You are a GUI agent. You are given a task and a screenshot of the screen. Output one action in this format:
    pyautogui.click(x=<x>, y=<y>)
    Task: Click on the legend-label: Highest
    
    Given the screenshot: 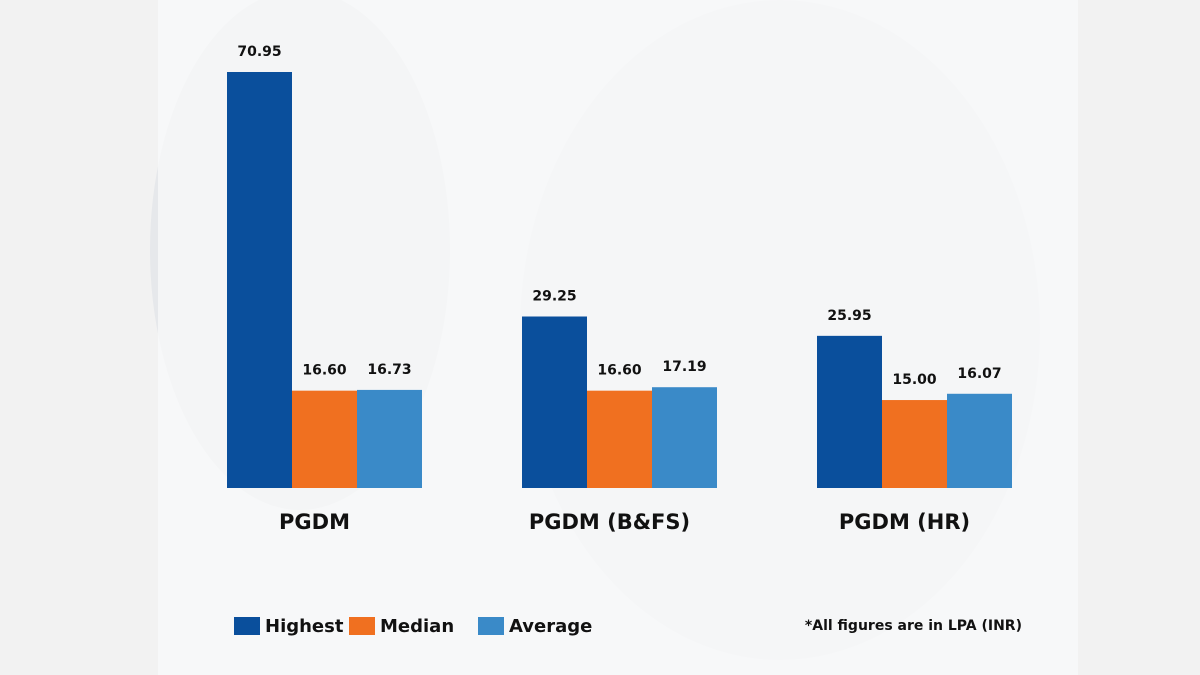 What is the action you would take?
    pyautogui.click(x=304, y=626)
    